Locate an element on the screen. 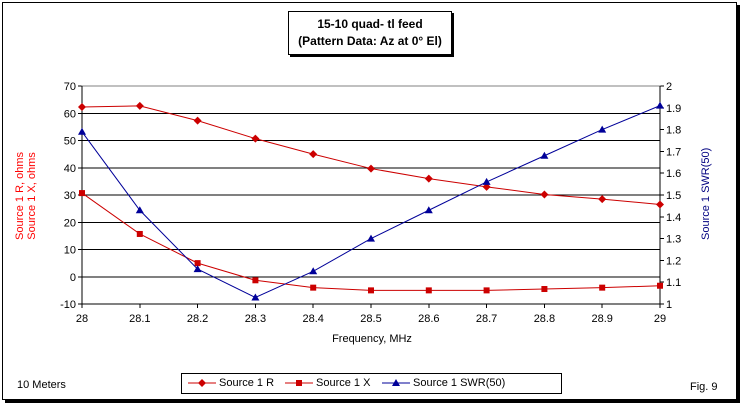 This screenshot has width=744, height=407. x-tick-label: 29 is located at coordinates (660, 319).